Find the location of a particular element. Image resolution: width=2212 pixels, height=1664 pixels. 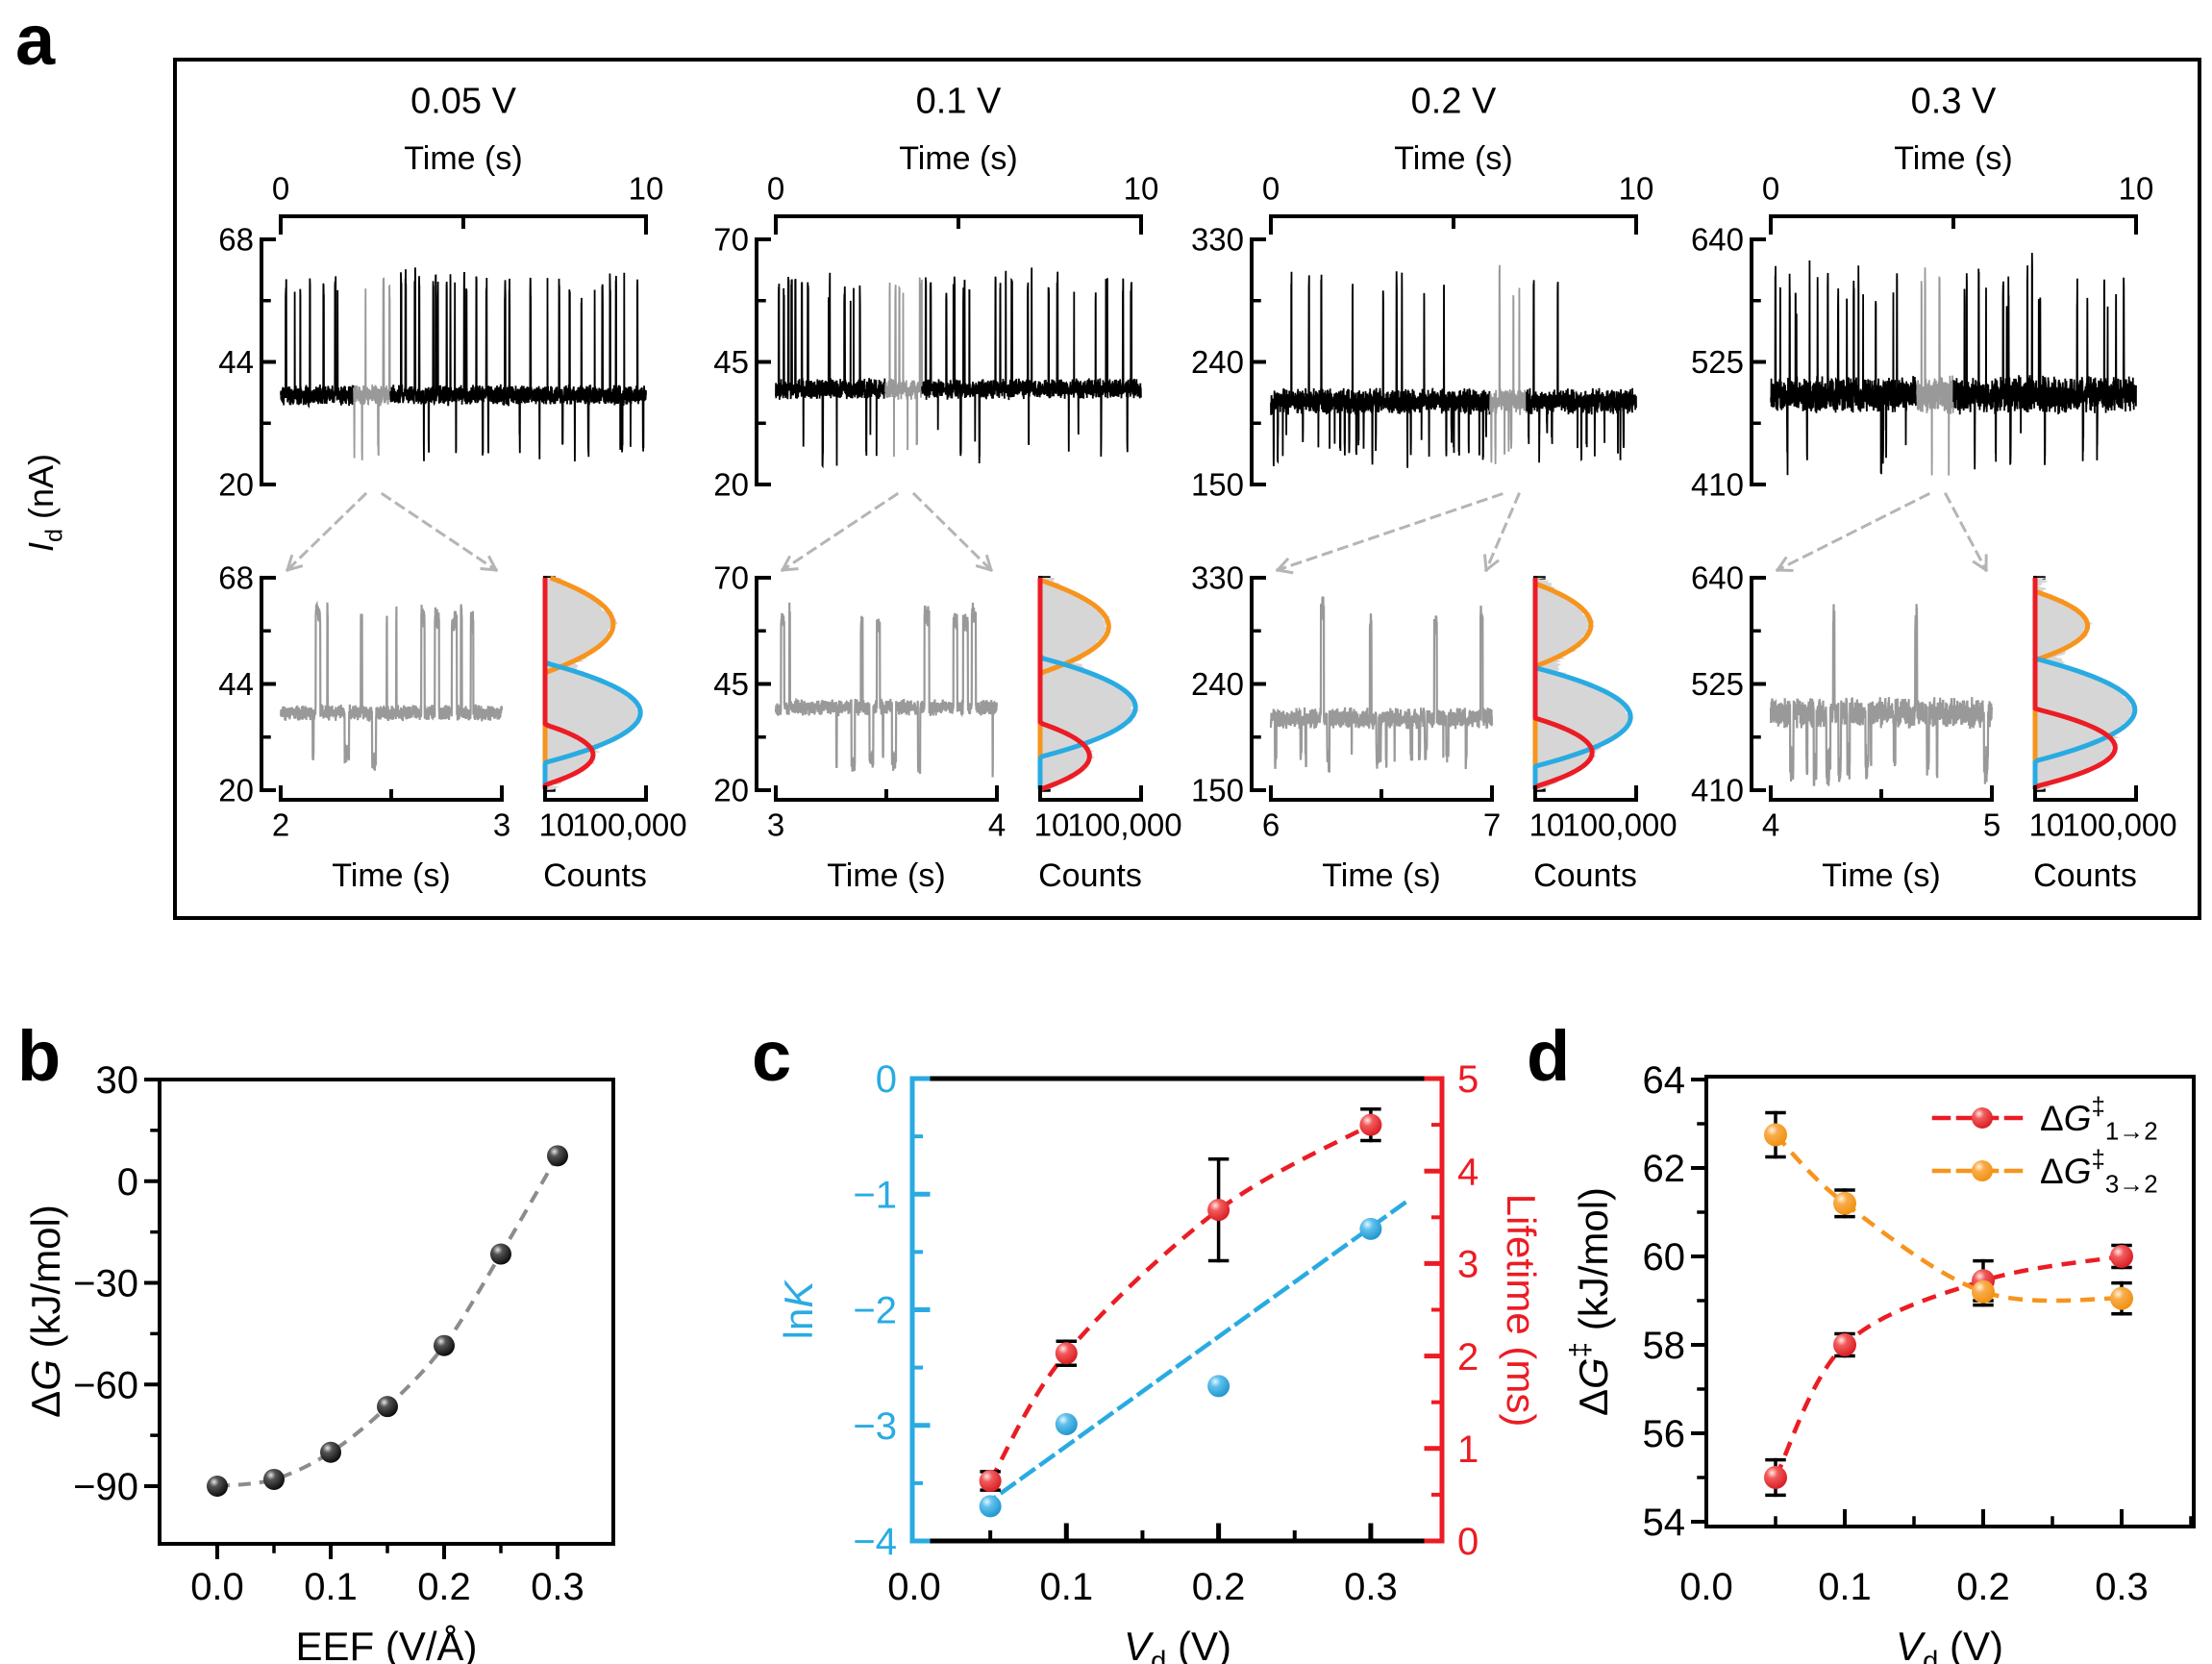

svg-text: ΔG‡ (kJ/mol) is located at coordinates (1591, 1302).